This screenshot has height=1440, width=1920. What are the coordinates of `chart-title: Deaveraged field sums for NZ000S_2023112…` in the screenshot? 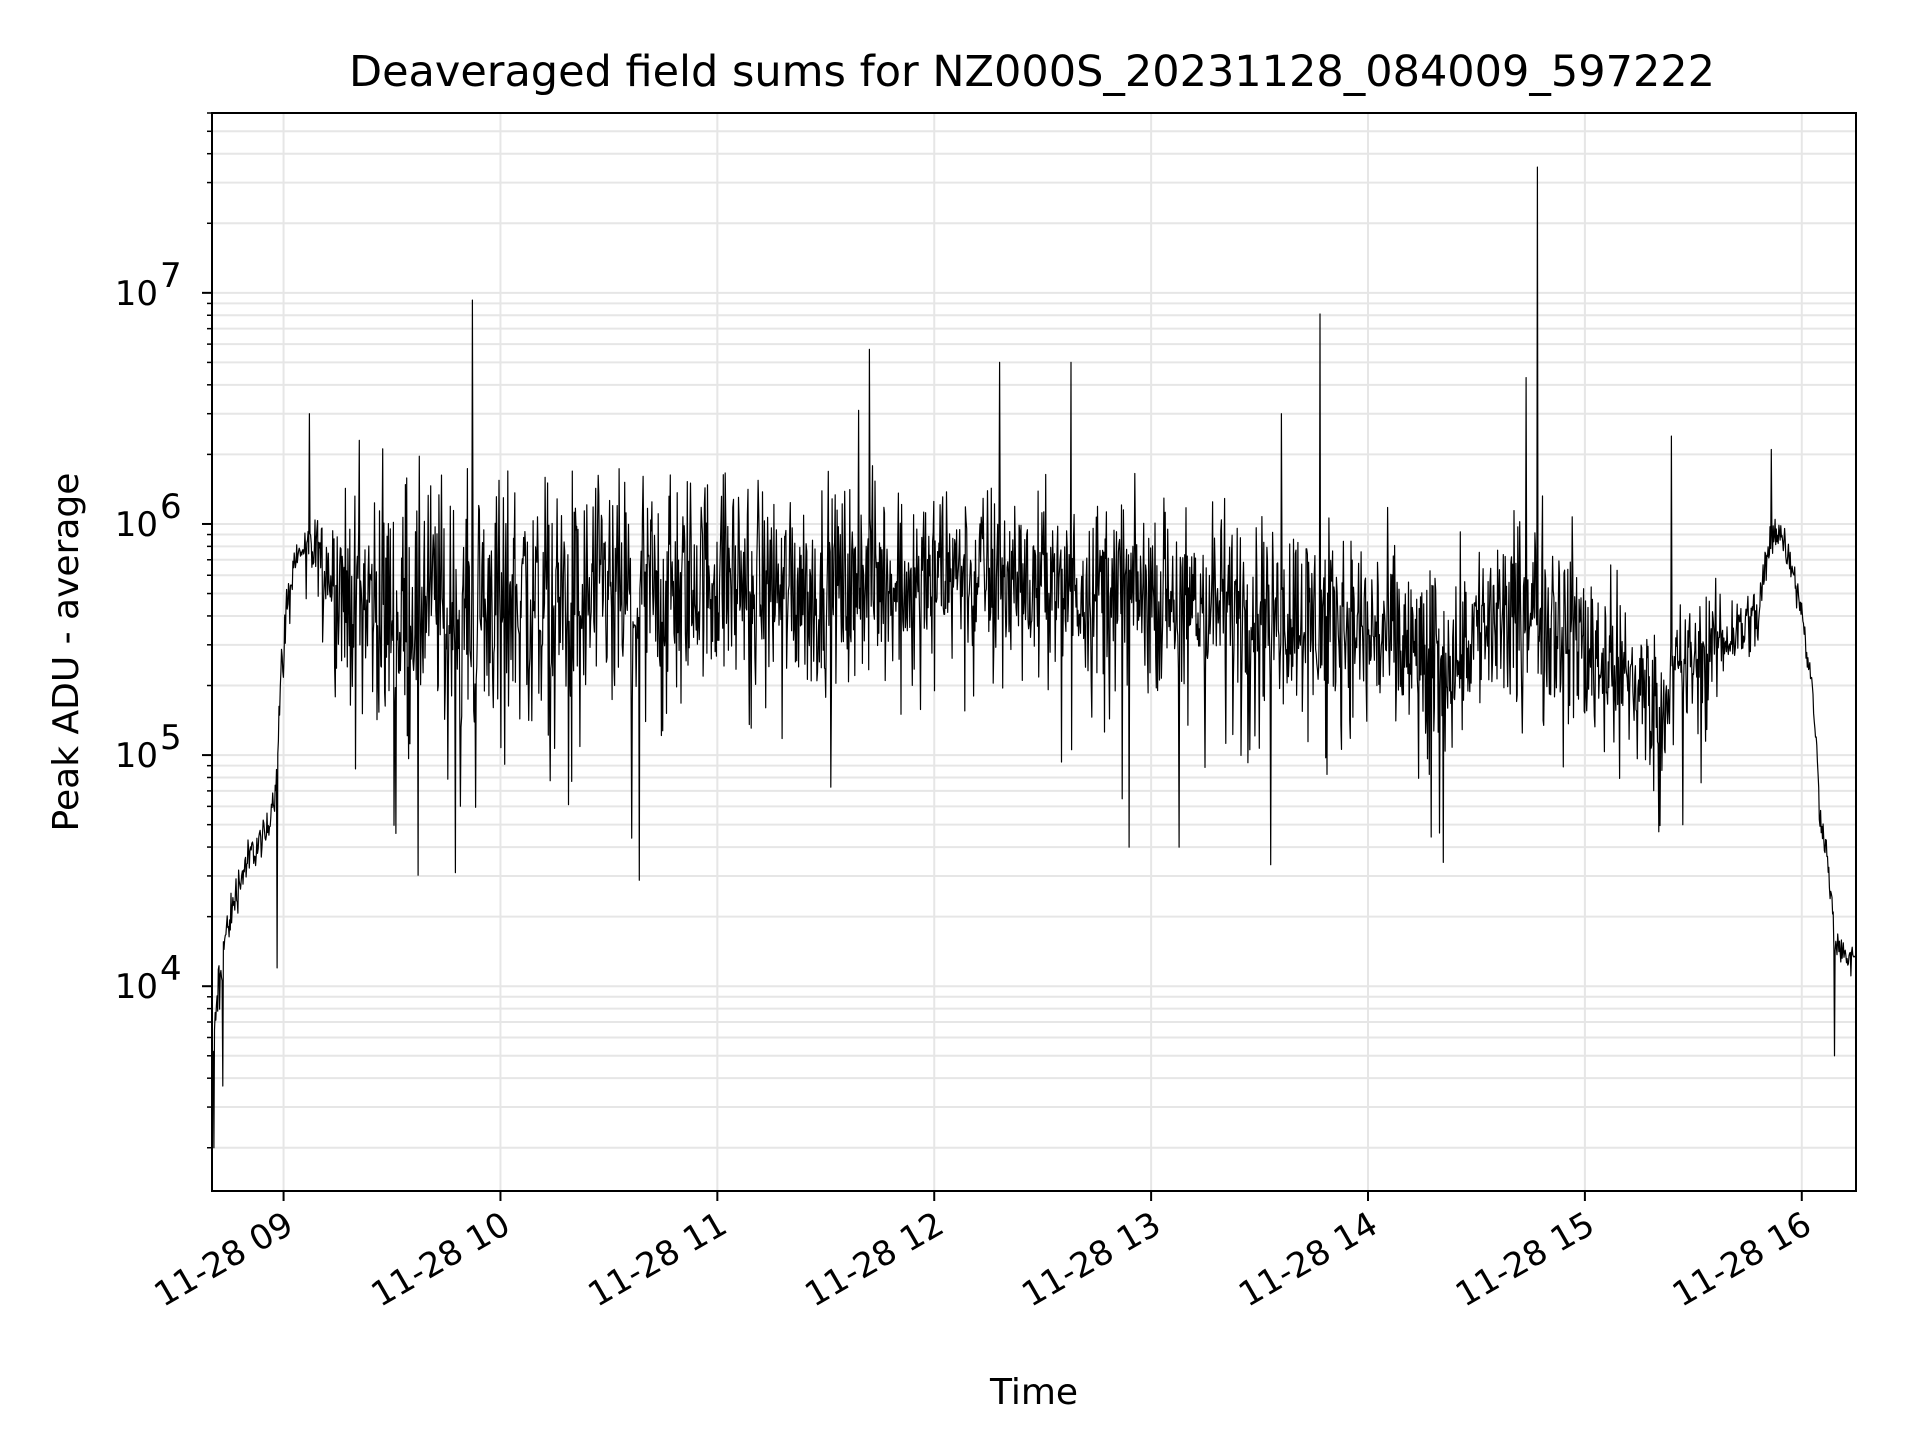 It's located at (1032, 72).